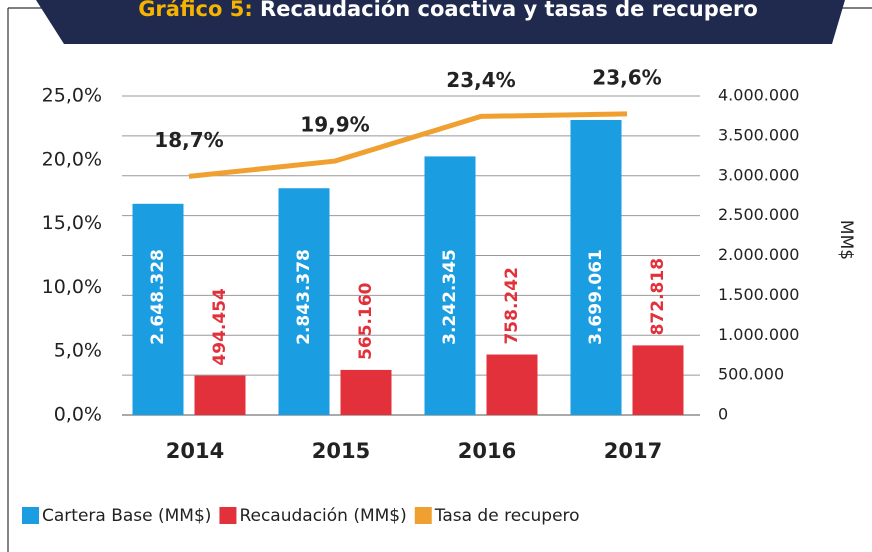  Describe the element at coordinates (758, 294) in the screenshot. I see `y2-tick-label: 1.500.000` at that location.